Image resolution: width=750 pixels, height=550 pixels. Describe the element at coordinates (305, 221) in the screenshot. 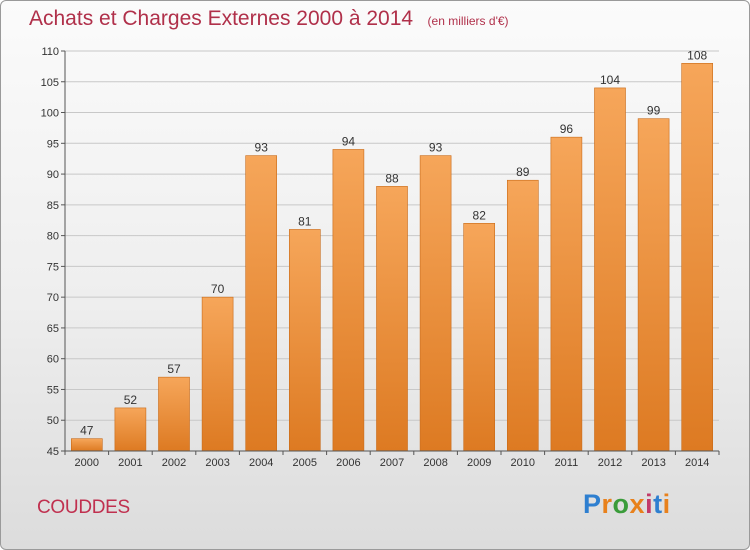

I see `value-label-2005: 81` at that location.